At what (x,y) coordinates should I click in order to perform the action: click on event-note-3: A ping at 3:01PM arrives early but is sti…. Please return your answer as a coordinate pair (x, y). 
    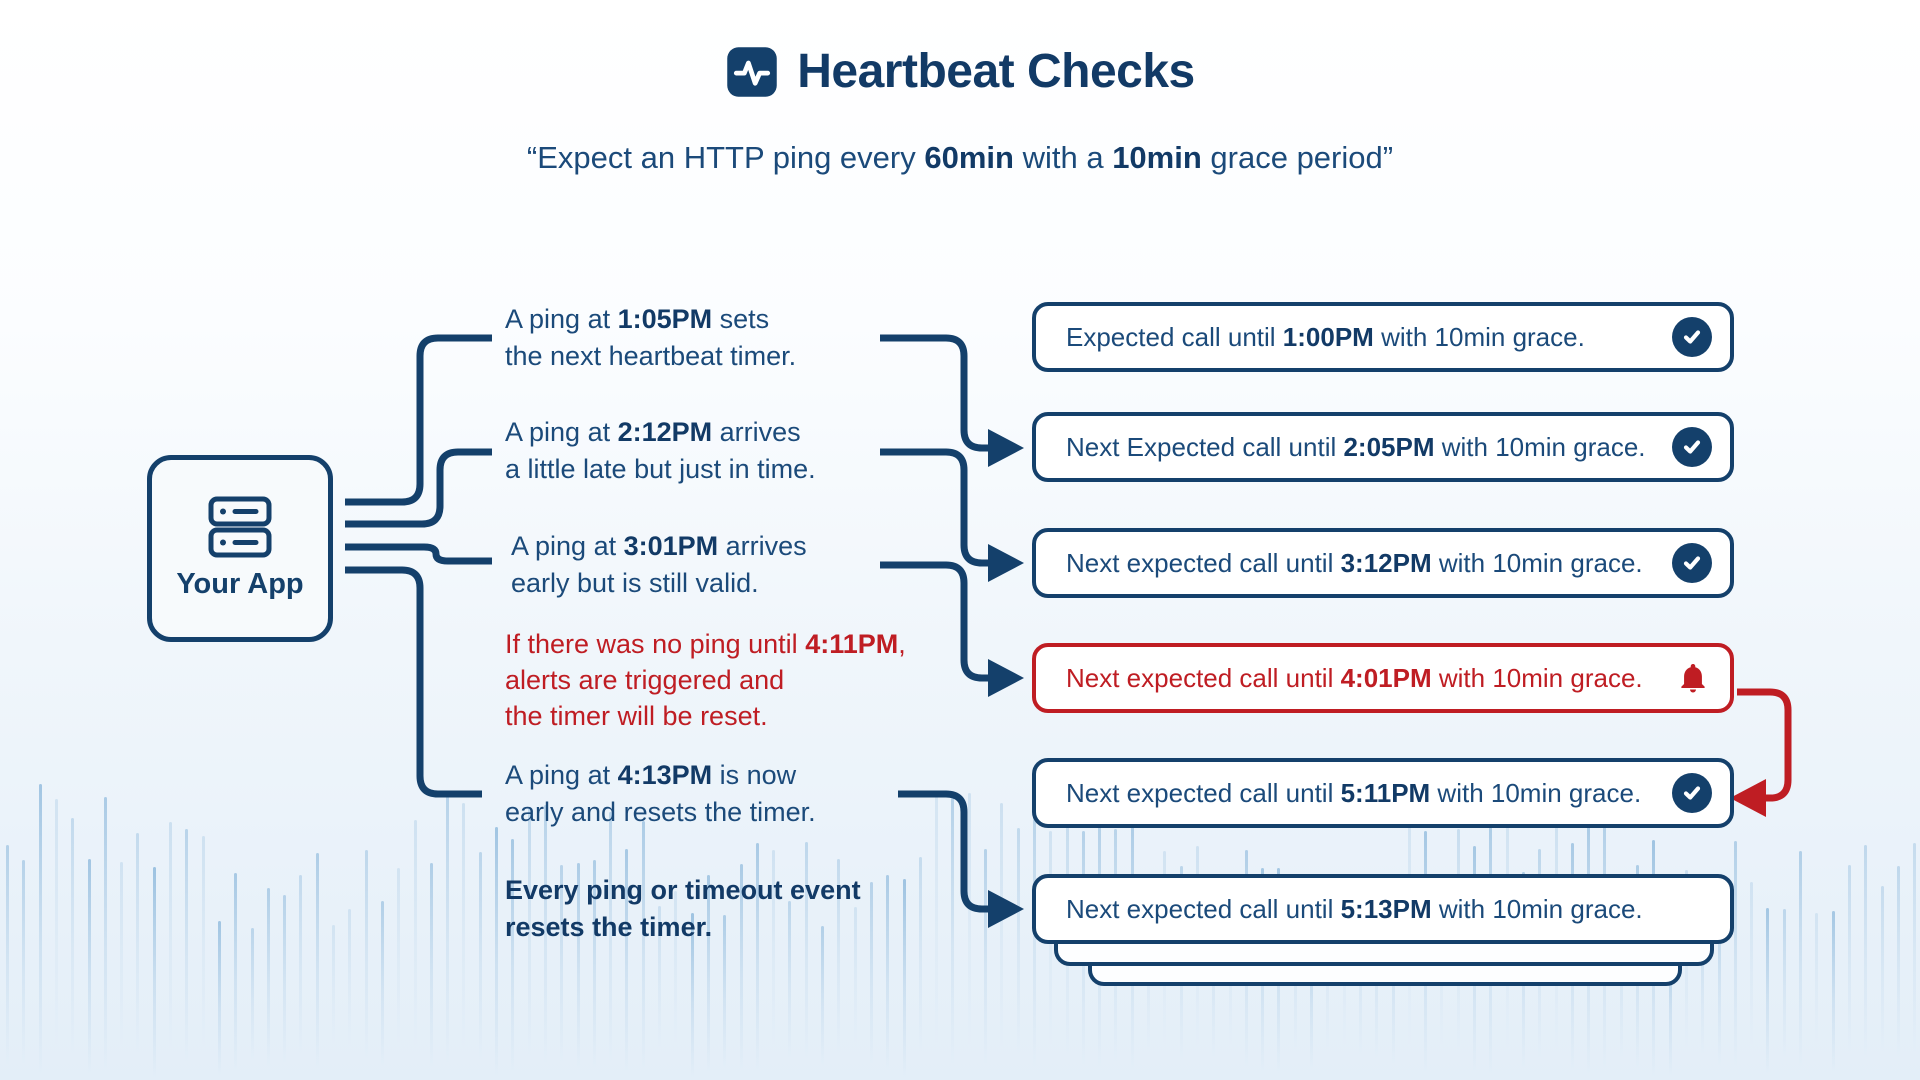
    Looking at the image, I should click on (659, 564).